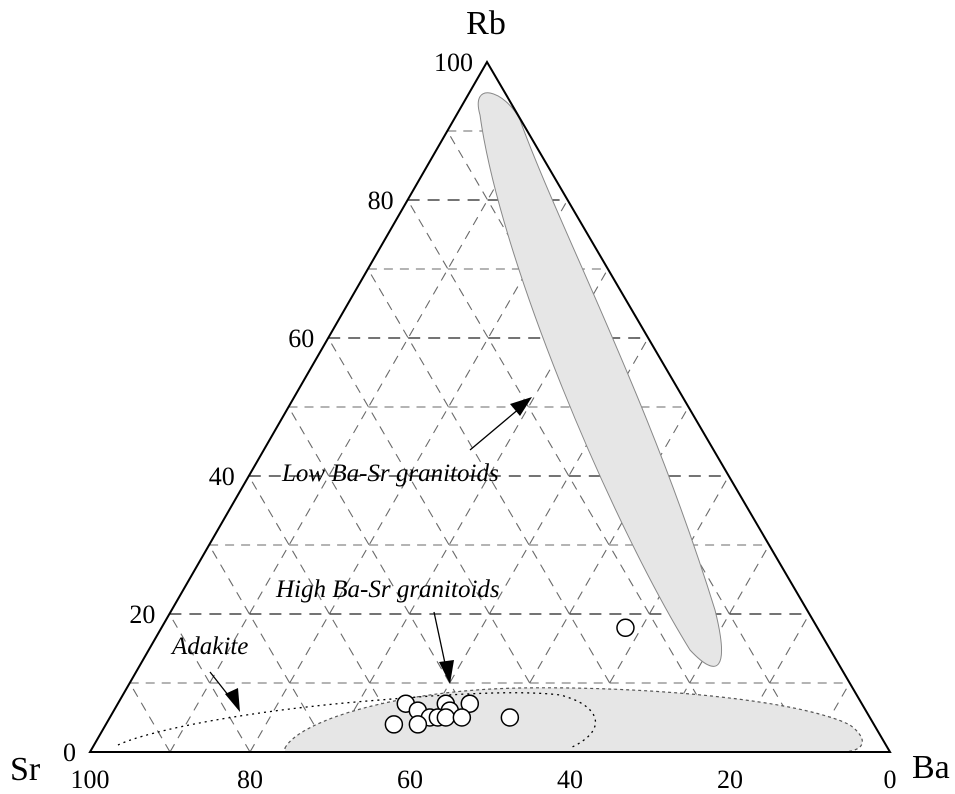  I want to click on base-tick-label: 40, so click(570, 779).